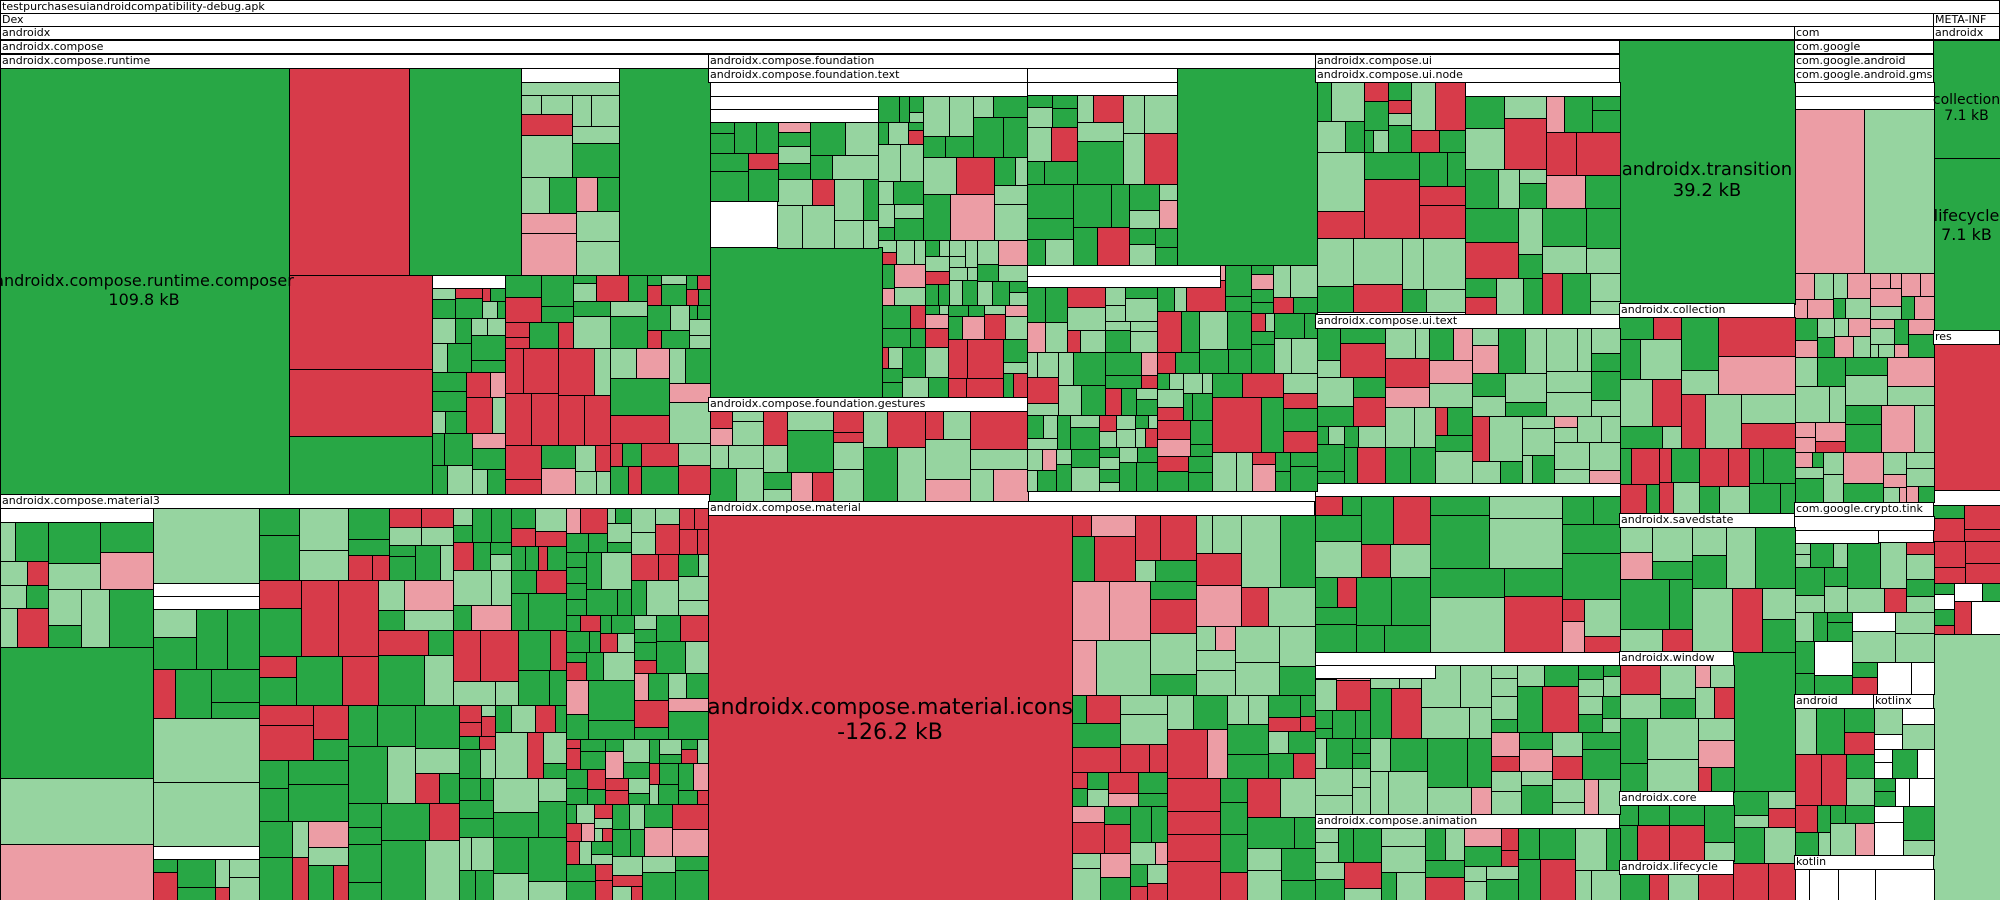 The width and height of the screenshot is (2000, 900). I want to click on header-lifecycle: androidx.lifecycle, so click(1676, 867).